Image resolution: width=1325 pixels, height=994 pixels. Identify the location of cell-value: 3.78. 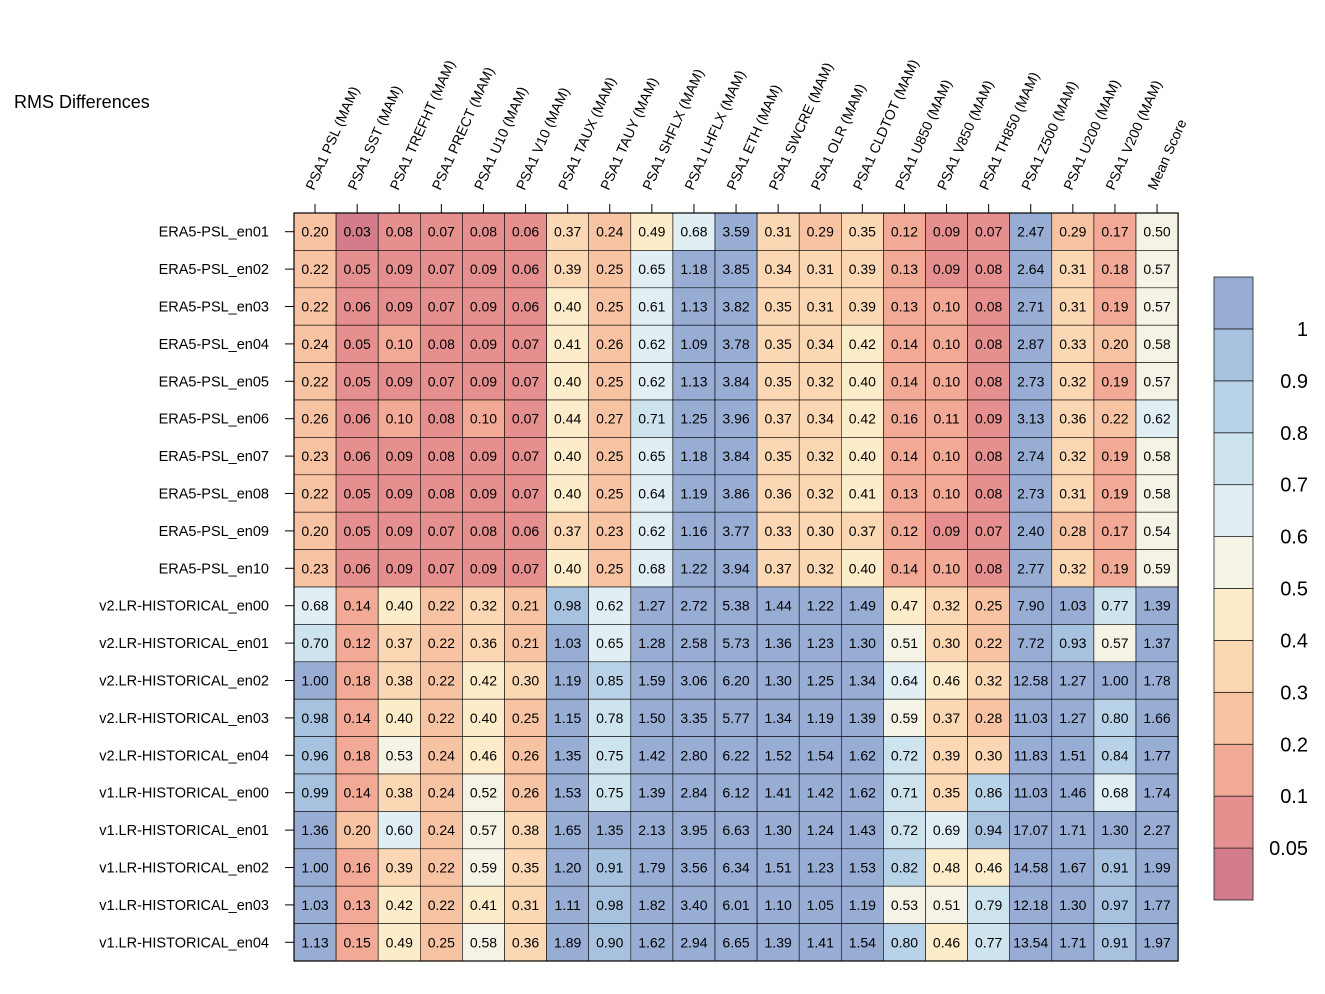
(735, 344).